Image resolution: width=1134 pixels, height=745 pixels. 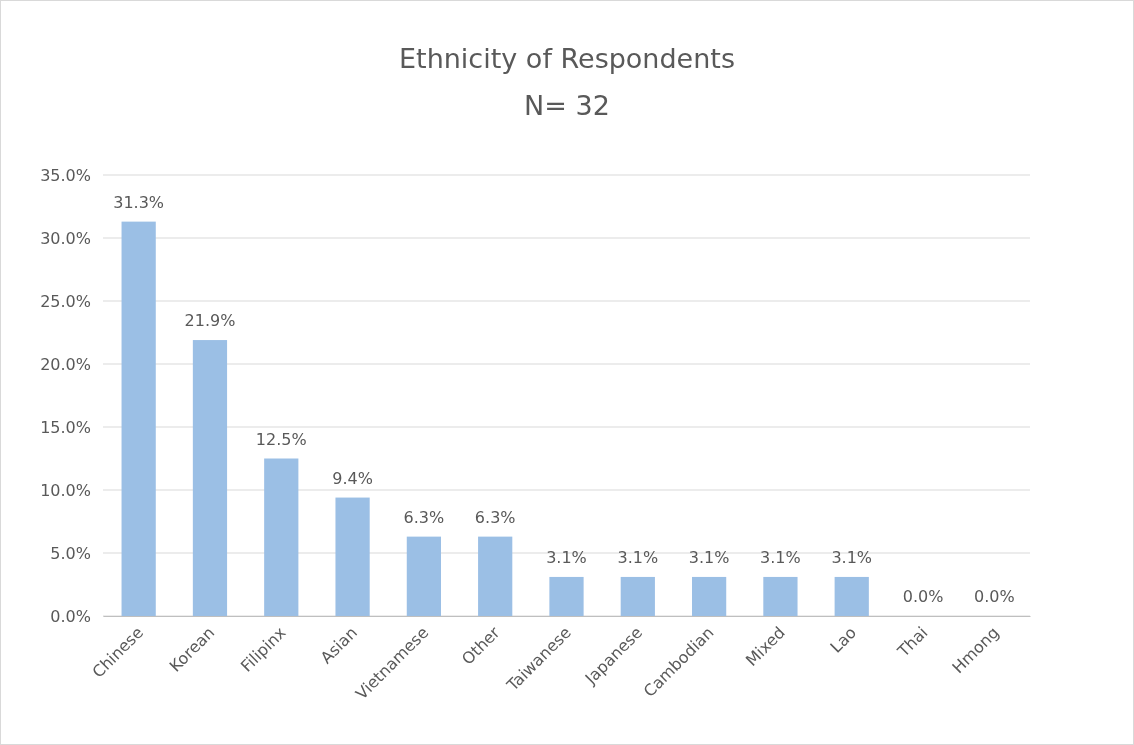 I want to click on y-tick-label: 15.0%, so click(x=65, y=427).